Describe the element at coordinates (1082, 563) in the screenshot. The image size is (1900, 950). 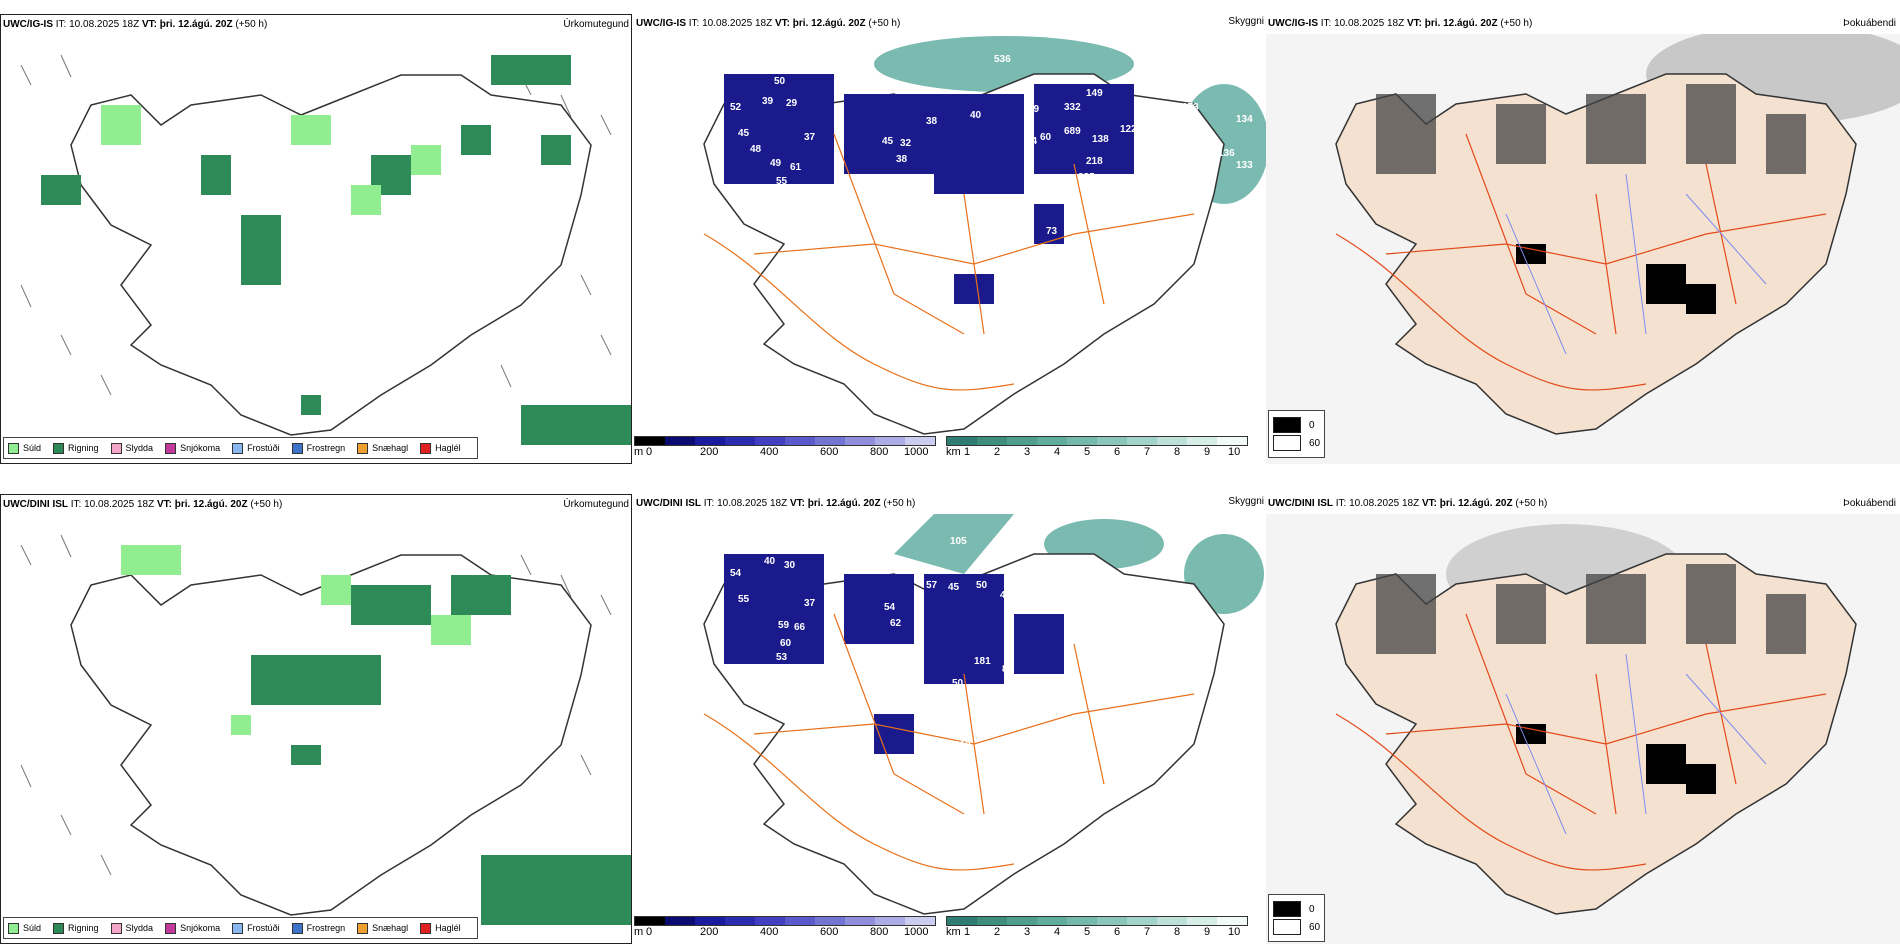
I see `cloud-label: 444` at that location.